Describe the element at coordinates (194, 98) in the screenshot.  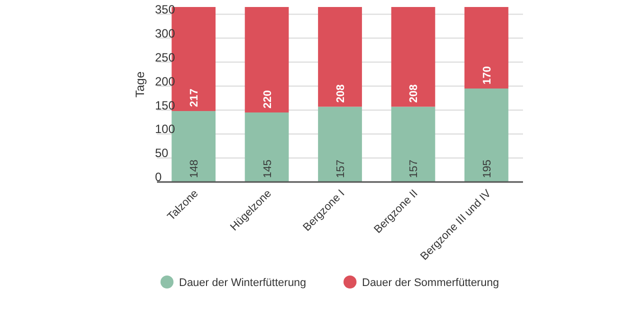
I see `data-label: 217` at that location.